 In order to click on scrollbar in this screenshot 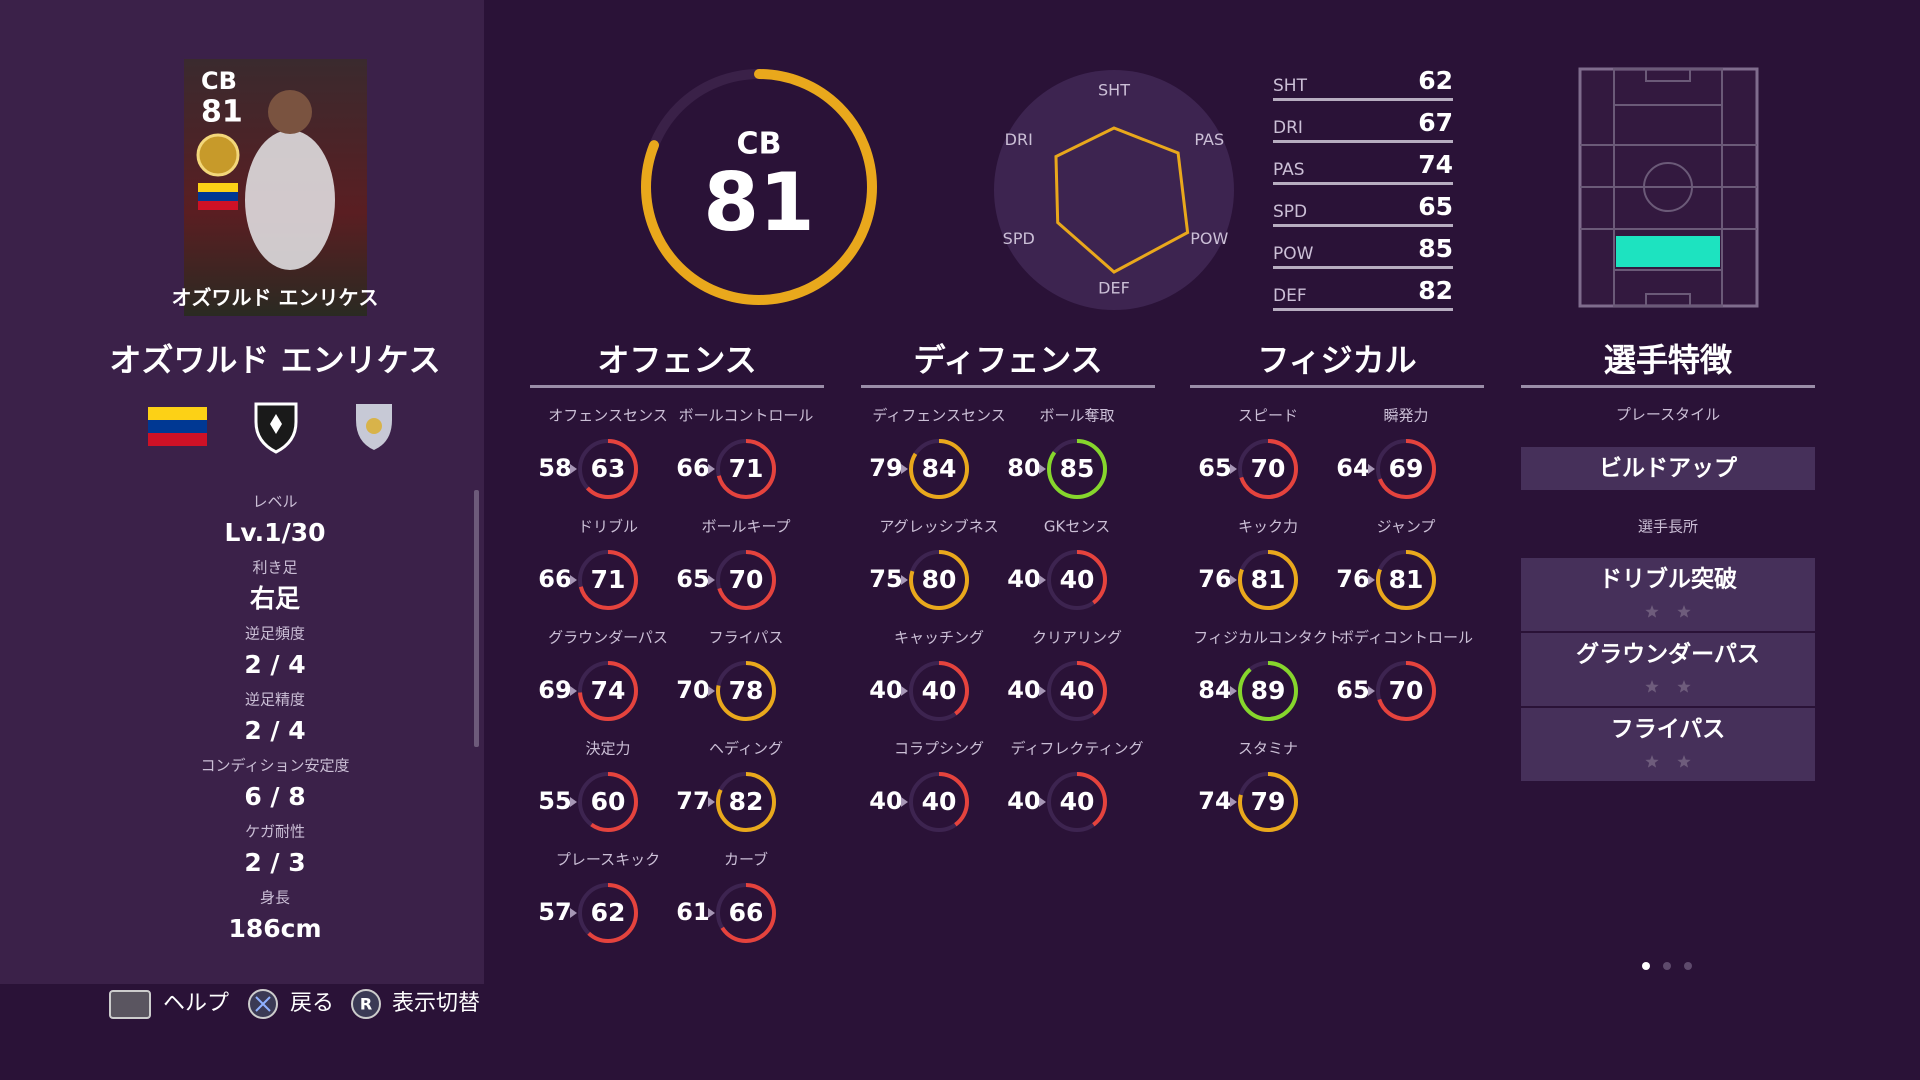, I will do `click(476, 618)`.